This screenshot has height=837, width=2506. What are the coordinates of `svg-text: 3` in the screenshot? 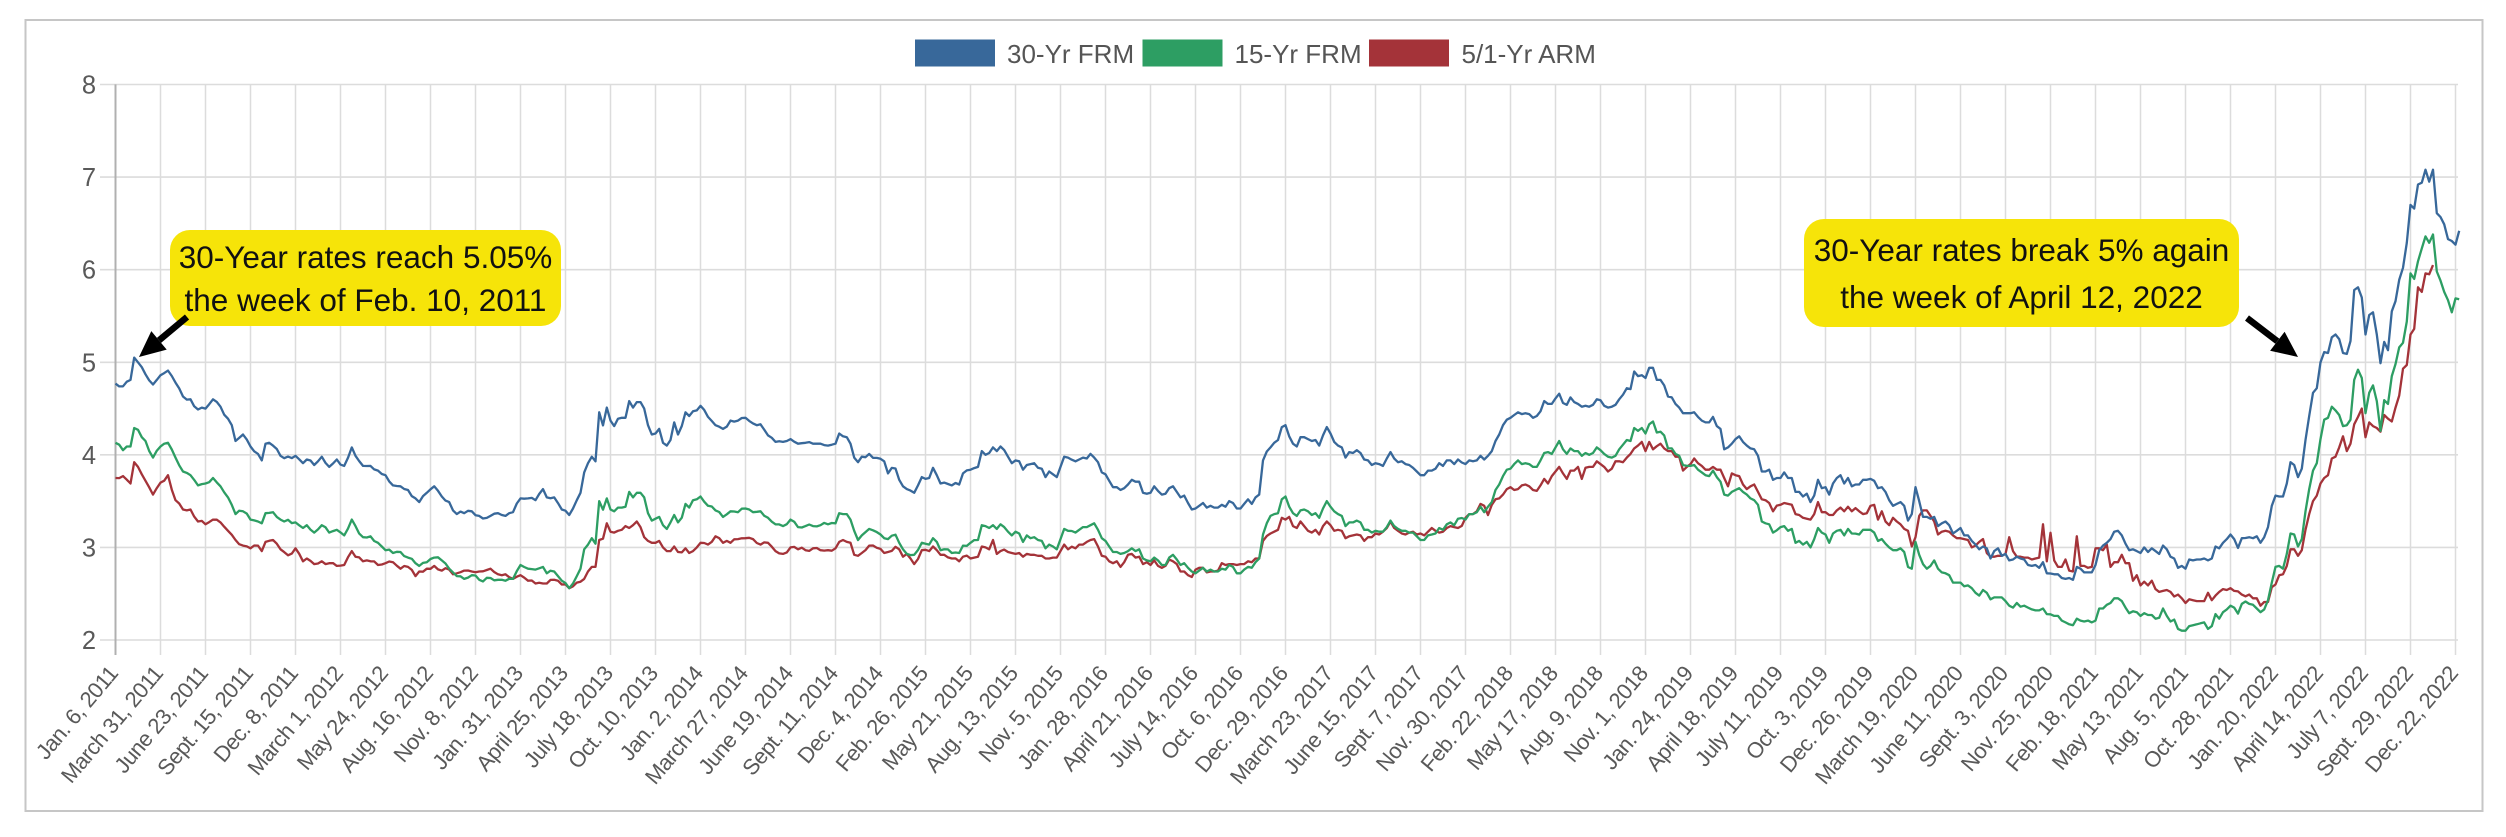 It's located at (89, 548).